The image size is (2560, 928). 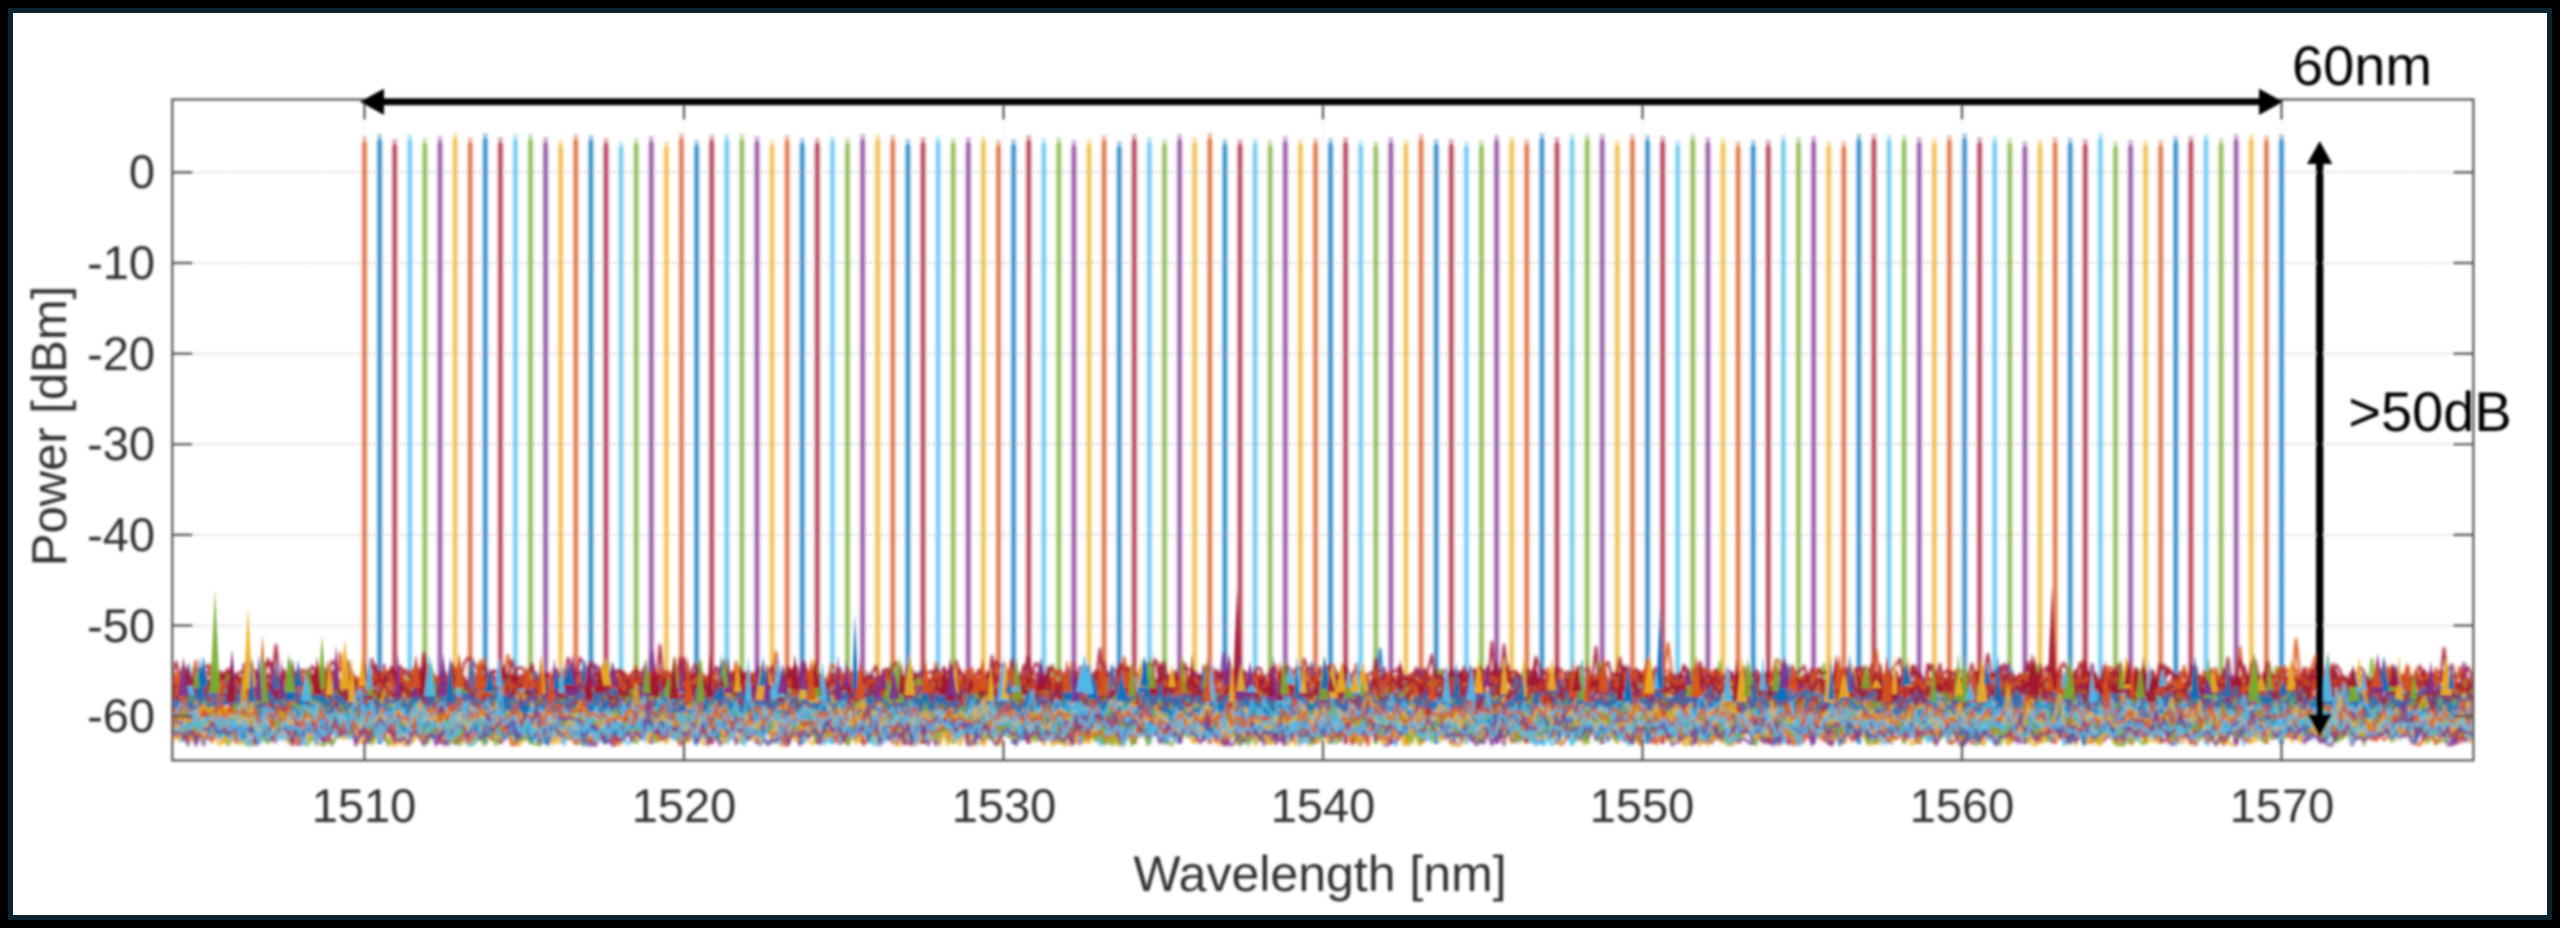 What do you see at coordinates (1004, 805) in the screenshot?
I see `svg-text: 1530` at bounding box center [1004, 805].